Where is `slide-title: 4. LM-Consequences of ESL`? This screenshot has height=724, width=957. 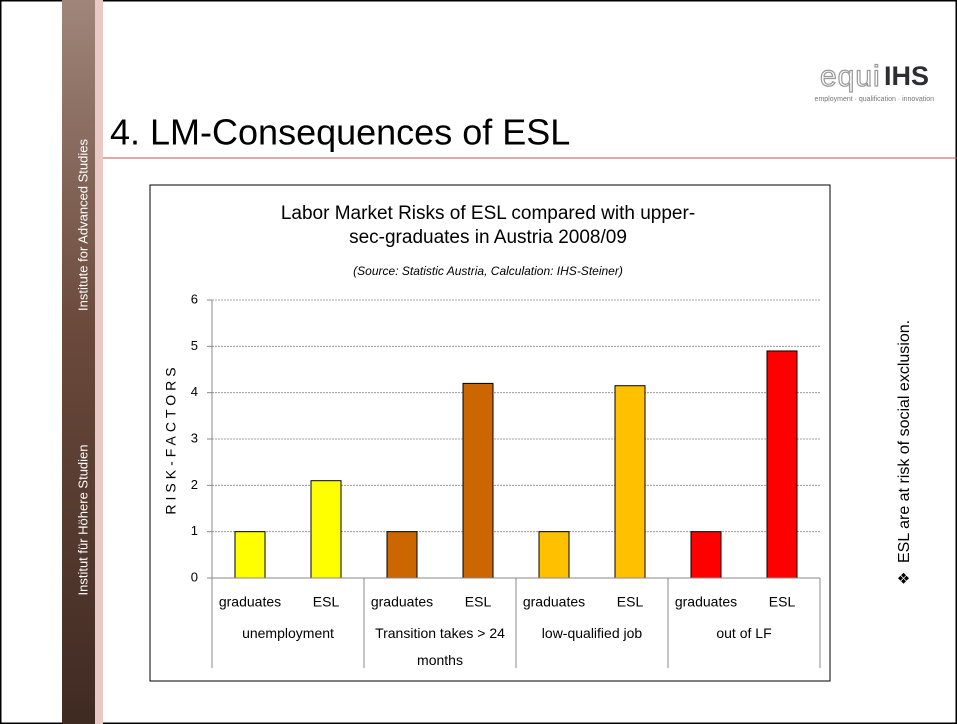
slide-title: 4. LM-Consequences of ESL is located at coordinates (340, 132).